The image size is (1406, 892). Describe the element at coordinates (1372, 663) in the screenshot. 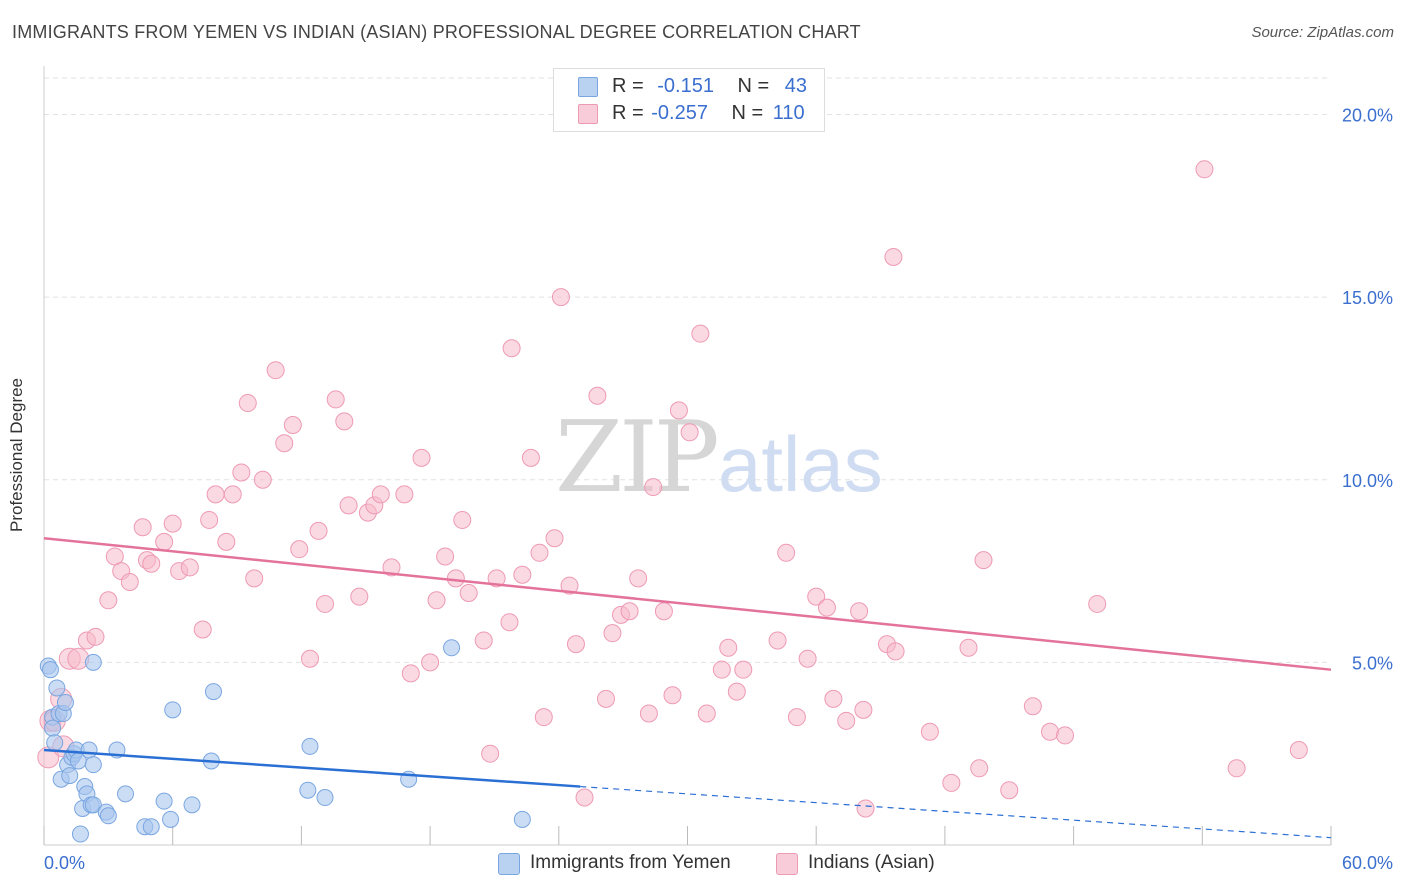

I see `y-tick-label: 5.0%` at that location.